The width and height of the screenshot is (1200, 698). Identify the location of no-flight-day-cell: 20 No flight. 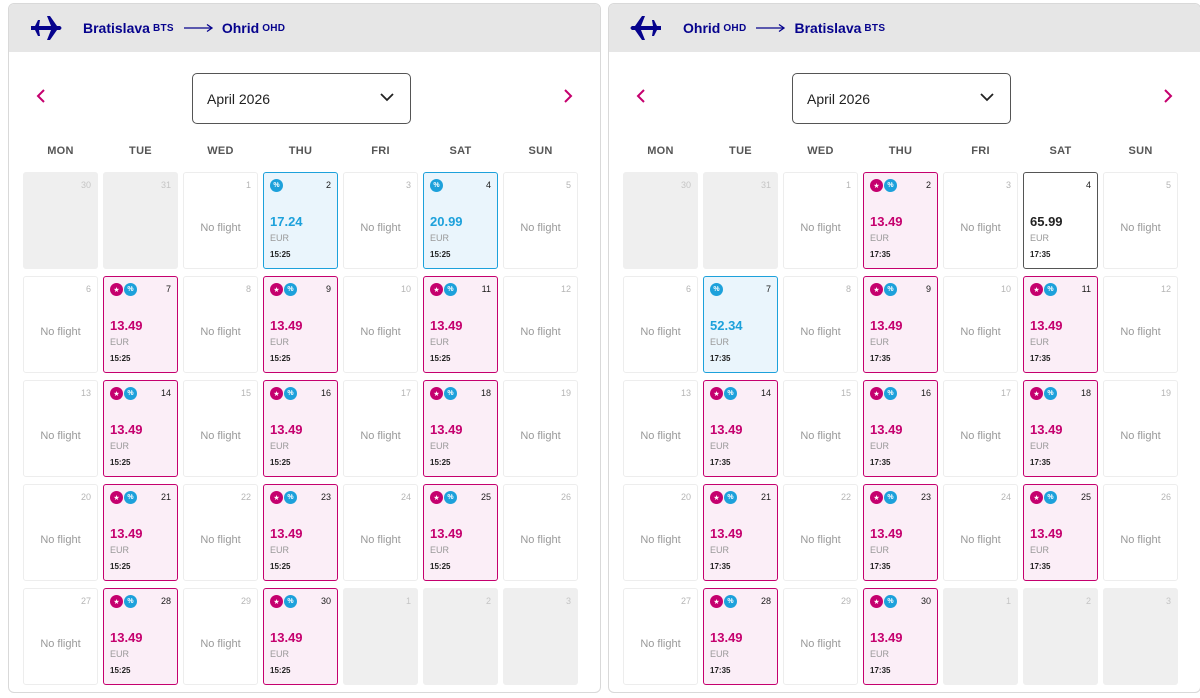
(660, 532).